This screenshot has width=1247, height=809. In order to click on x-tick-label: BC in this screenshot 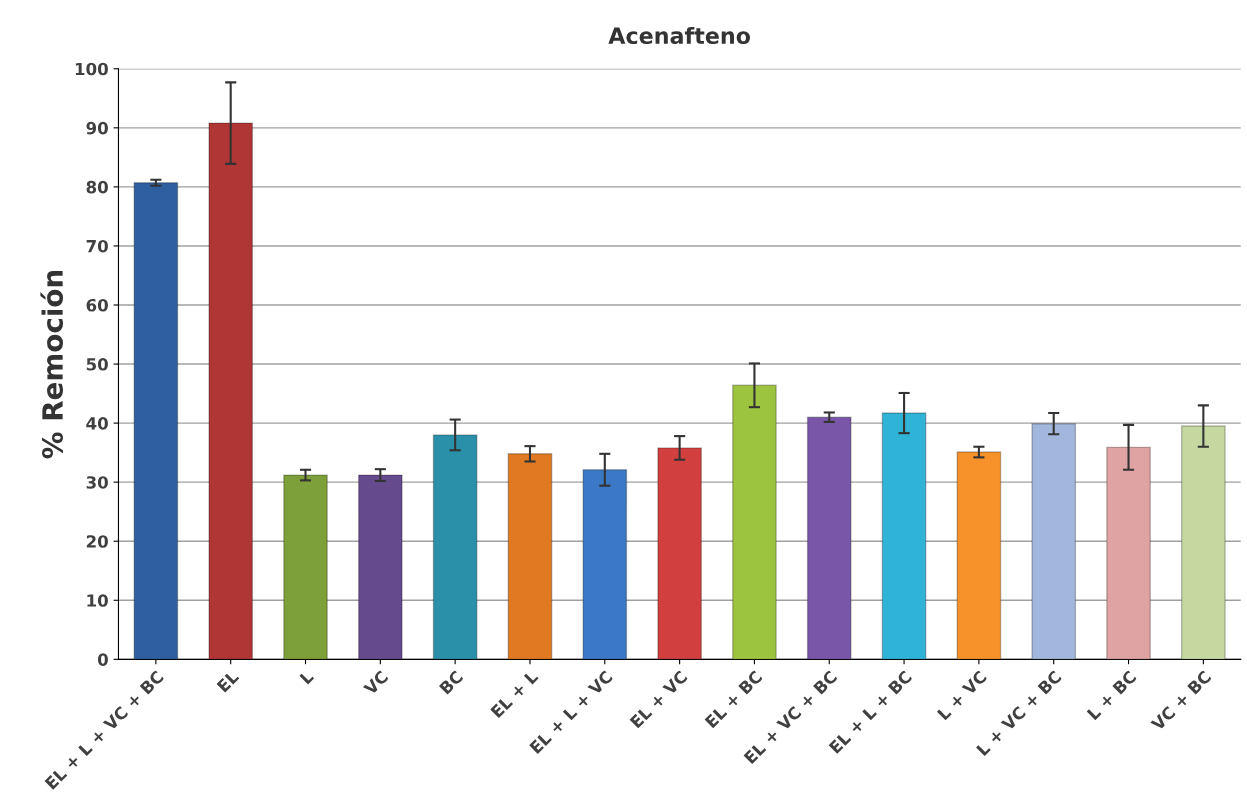, I will do `click(451, 682)`.